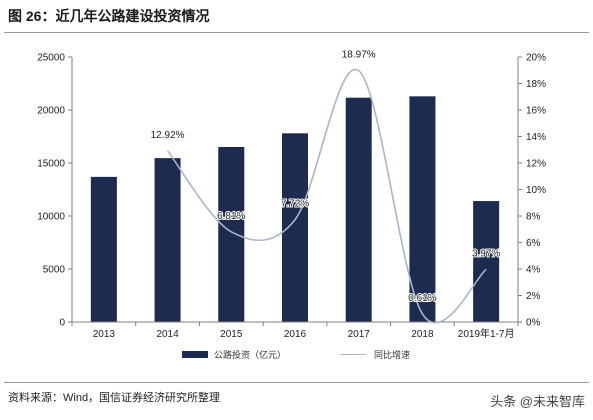 The image size is (593, 420). I want to click on y-left-tick-label: 25000, so click(51, 58).